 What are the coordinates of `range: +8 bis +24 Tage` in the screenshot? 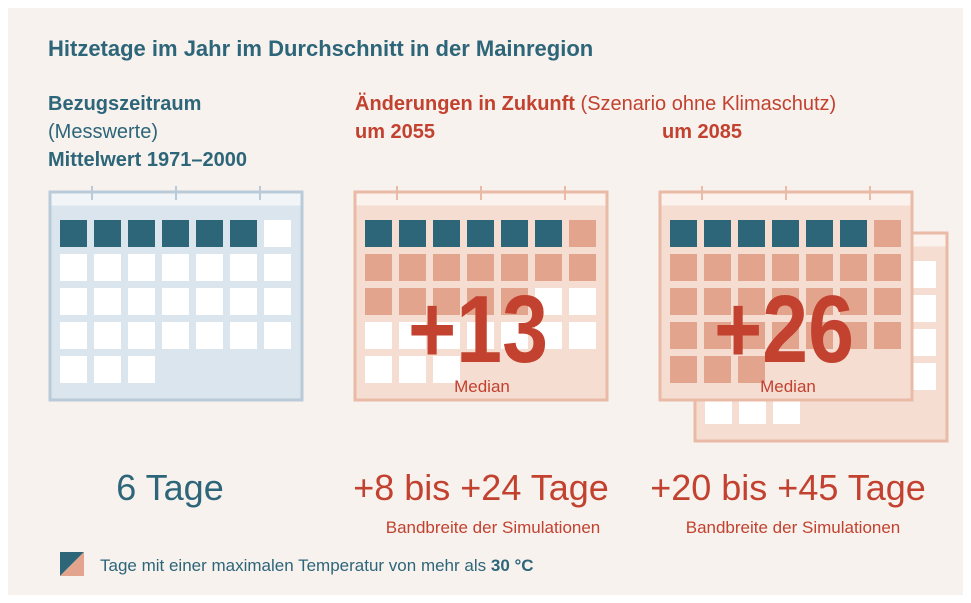 It's located at (481, 487).